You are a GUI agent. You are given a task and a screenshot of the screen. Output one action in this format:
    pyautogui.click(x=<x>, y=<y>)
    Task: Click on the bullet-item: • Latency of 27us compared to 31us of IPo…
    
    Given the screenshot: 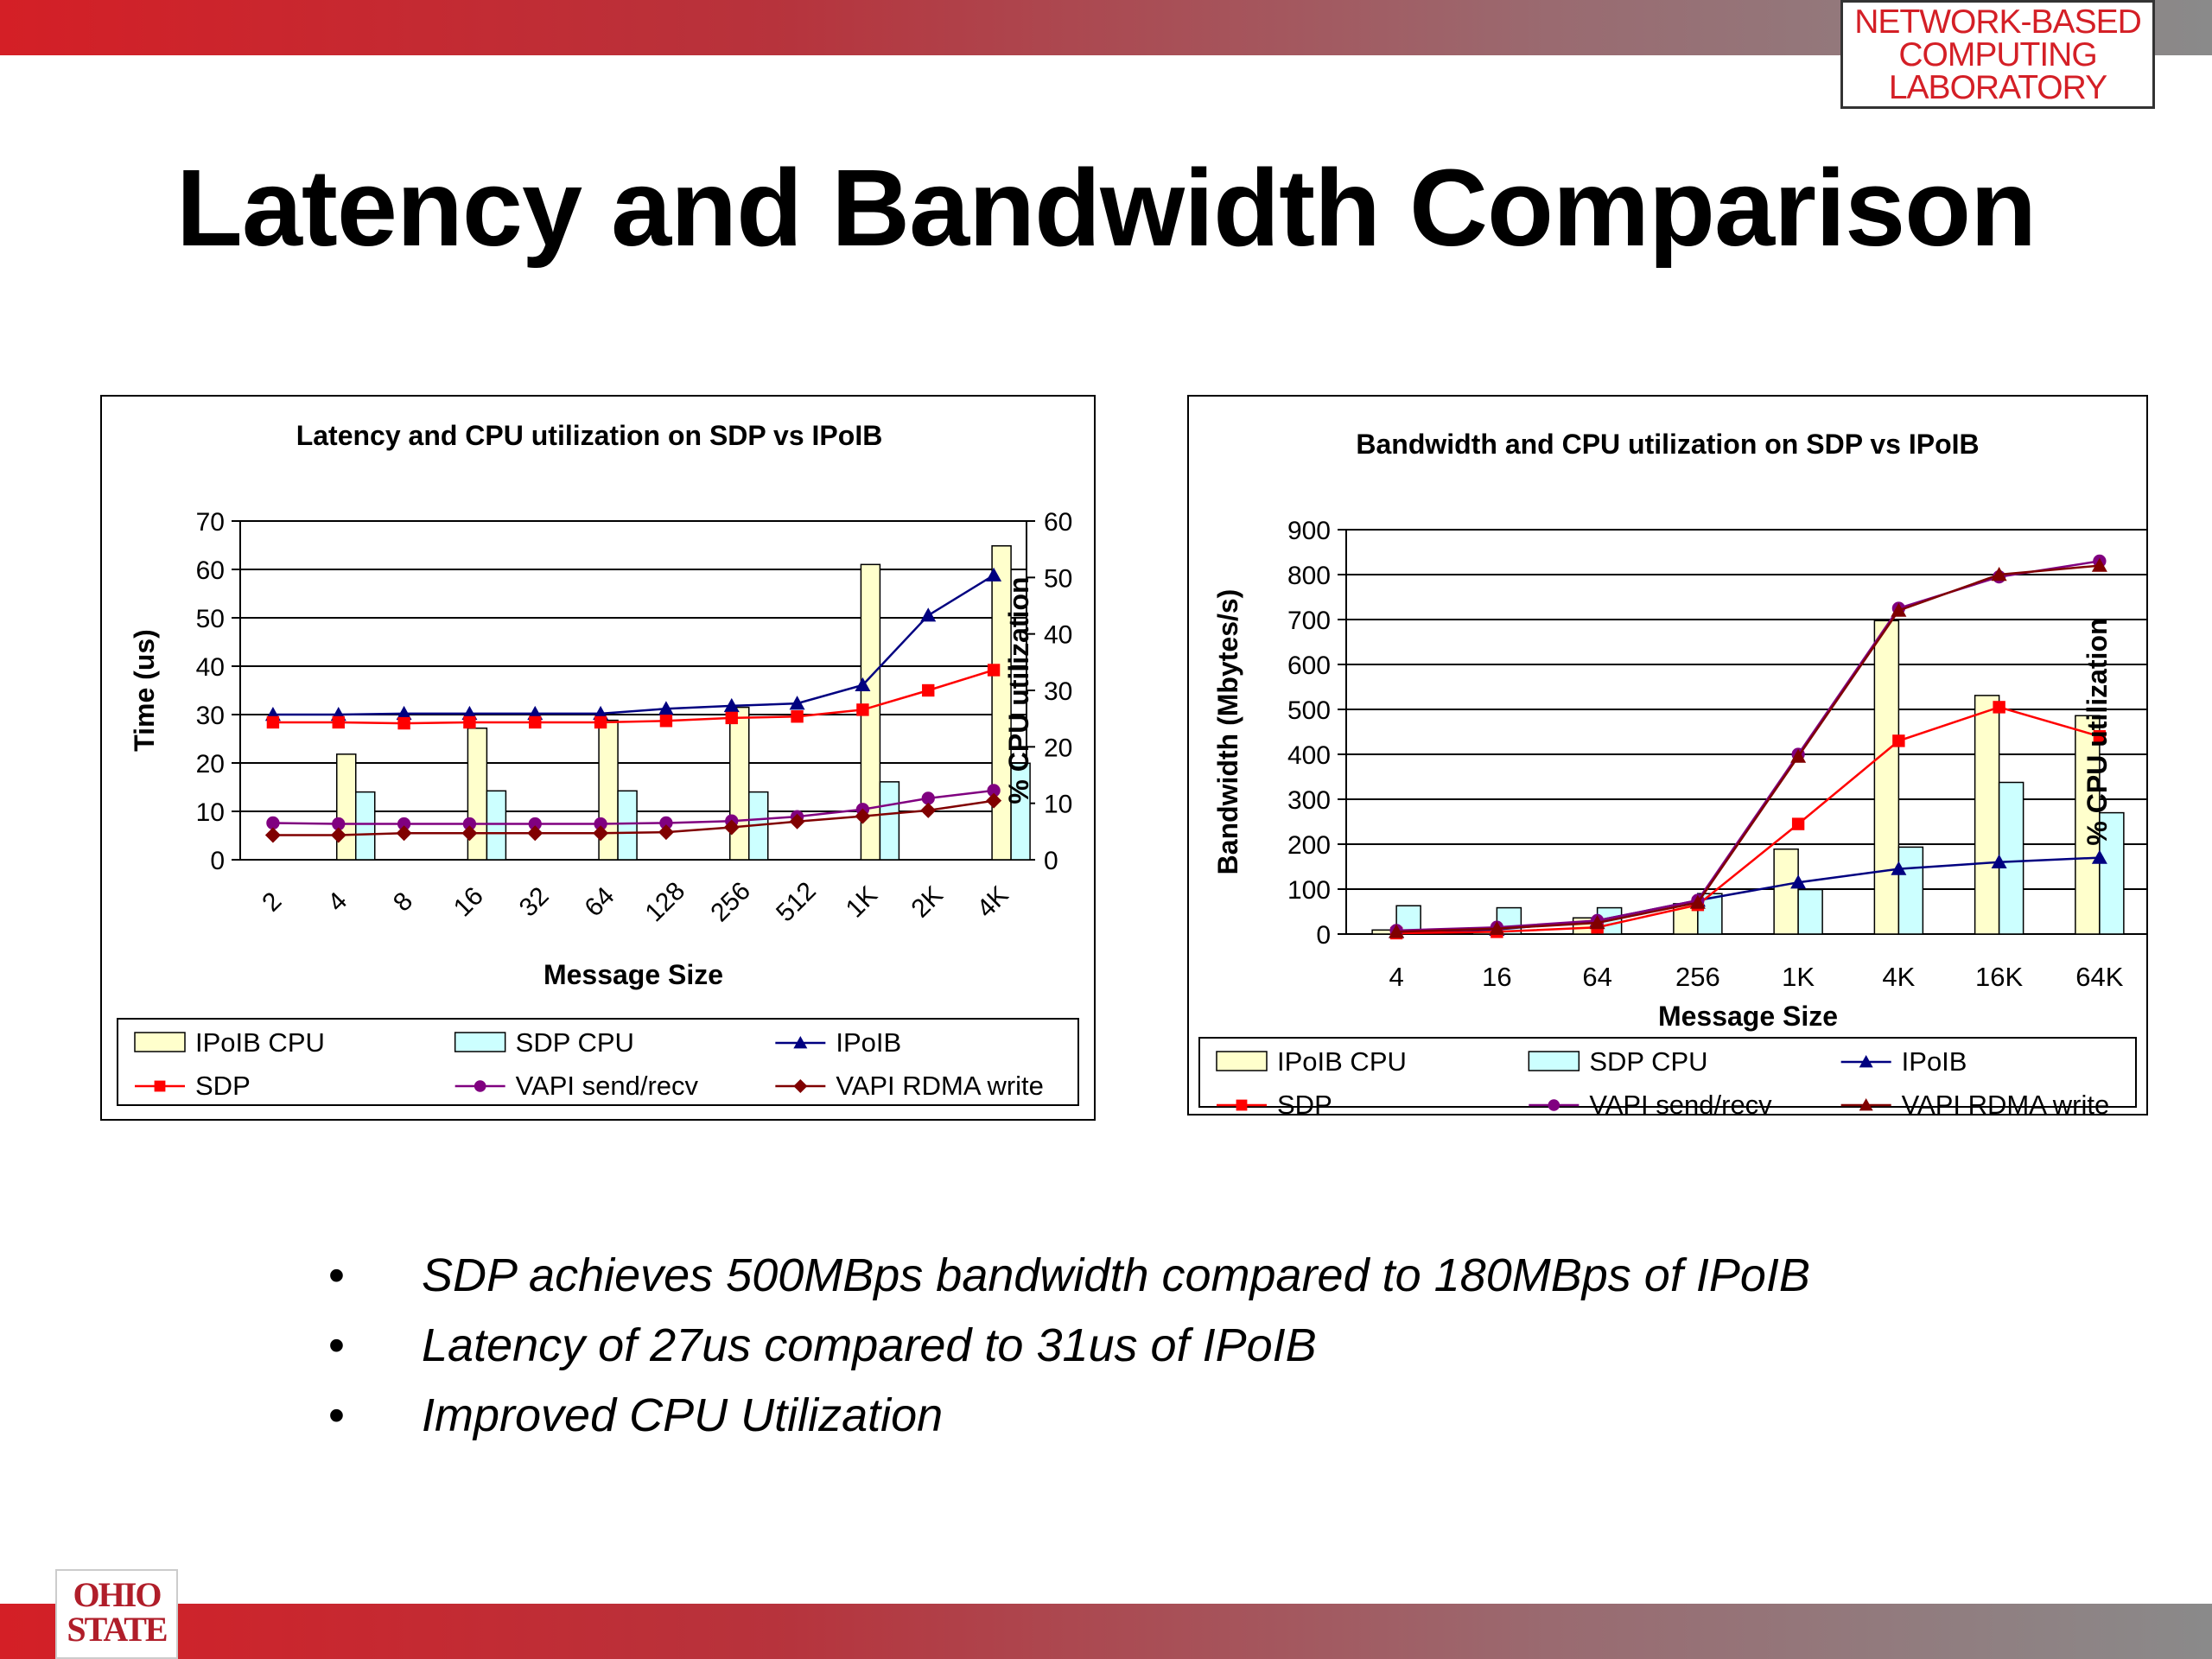 What is the action you would take?
    pyautogui.click(x=1069, y=1354)
    